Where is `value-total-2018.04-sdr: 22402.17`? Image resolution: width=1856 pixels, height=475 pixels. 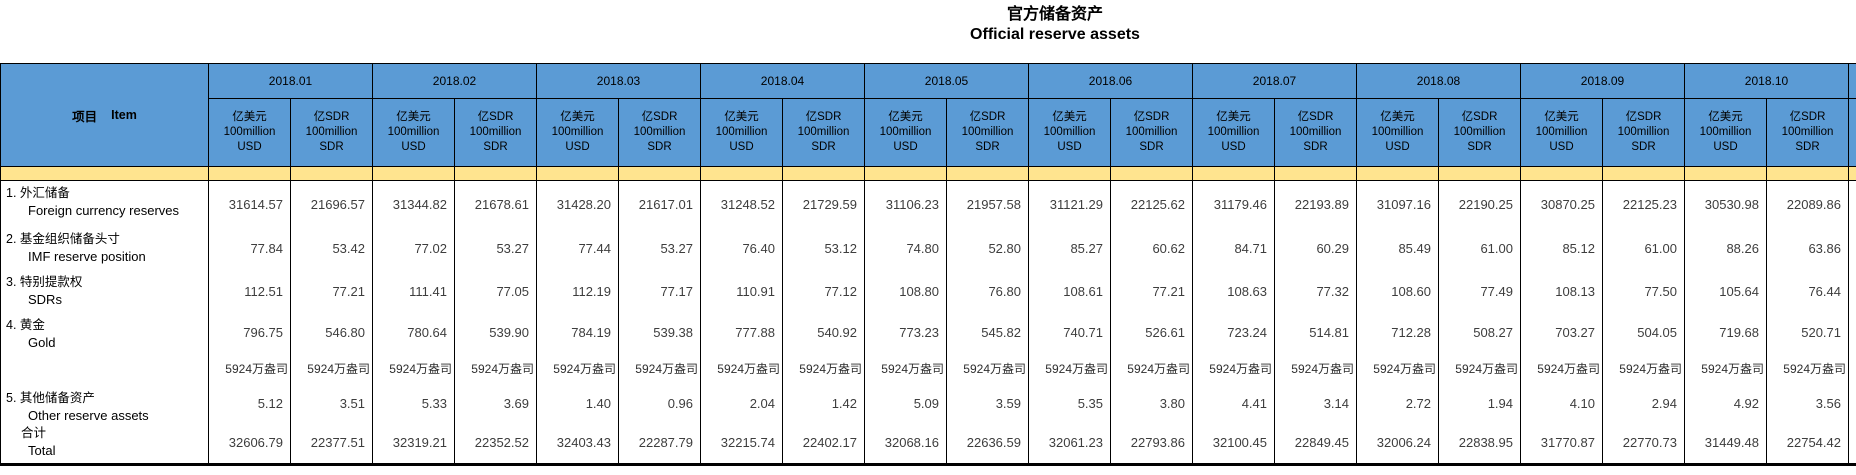
value-total-2018.04-sdr: 22402.17 is located at coordinates (823, 442).